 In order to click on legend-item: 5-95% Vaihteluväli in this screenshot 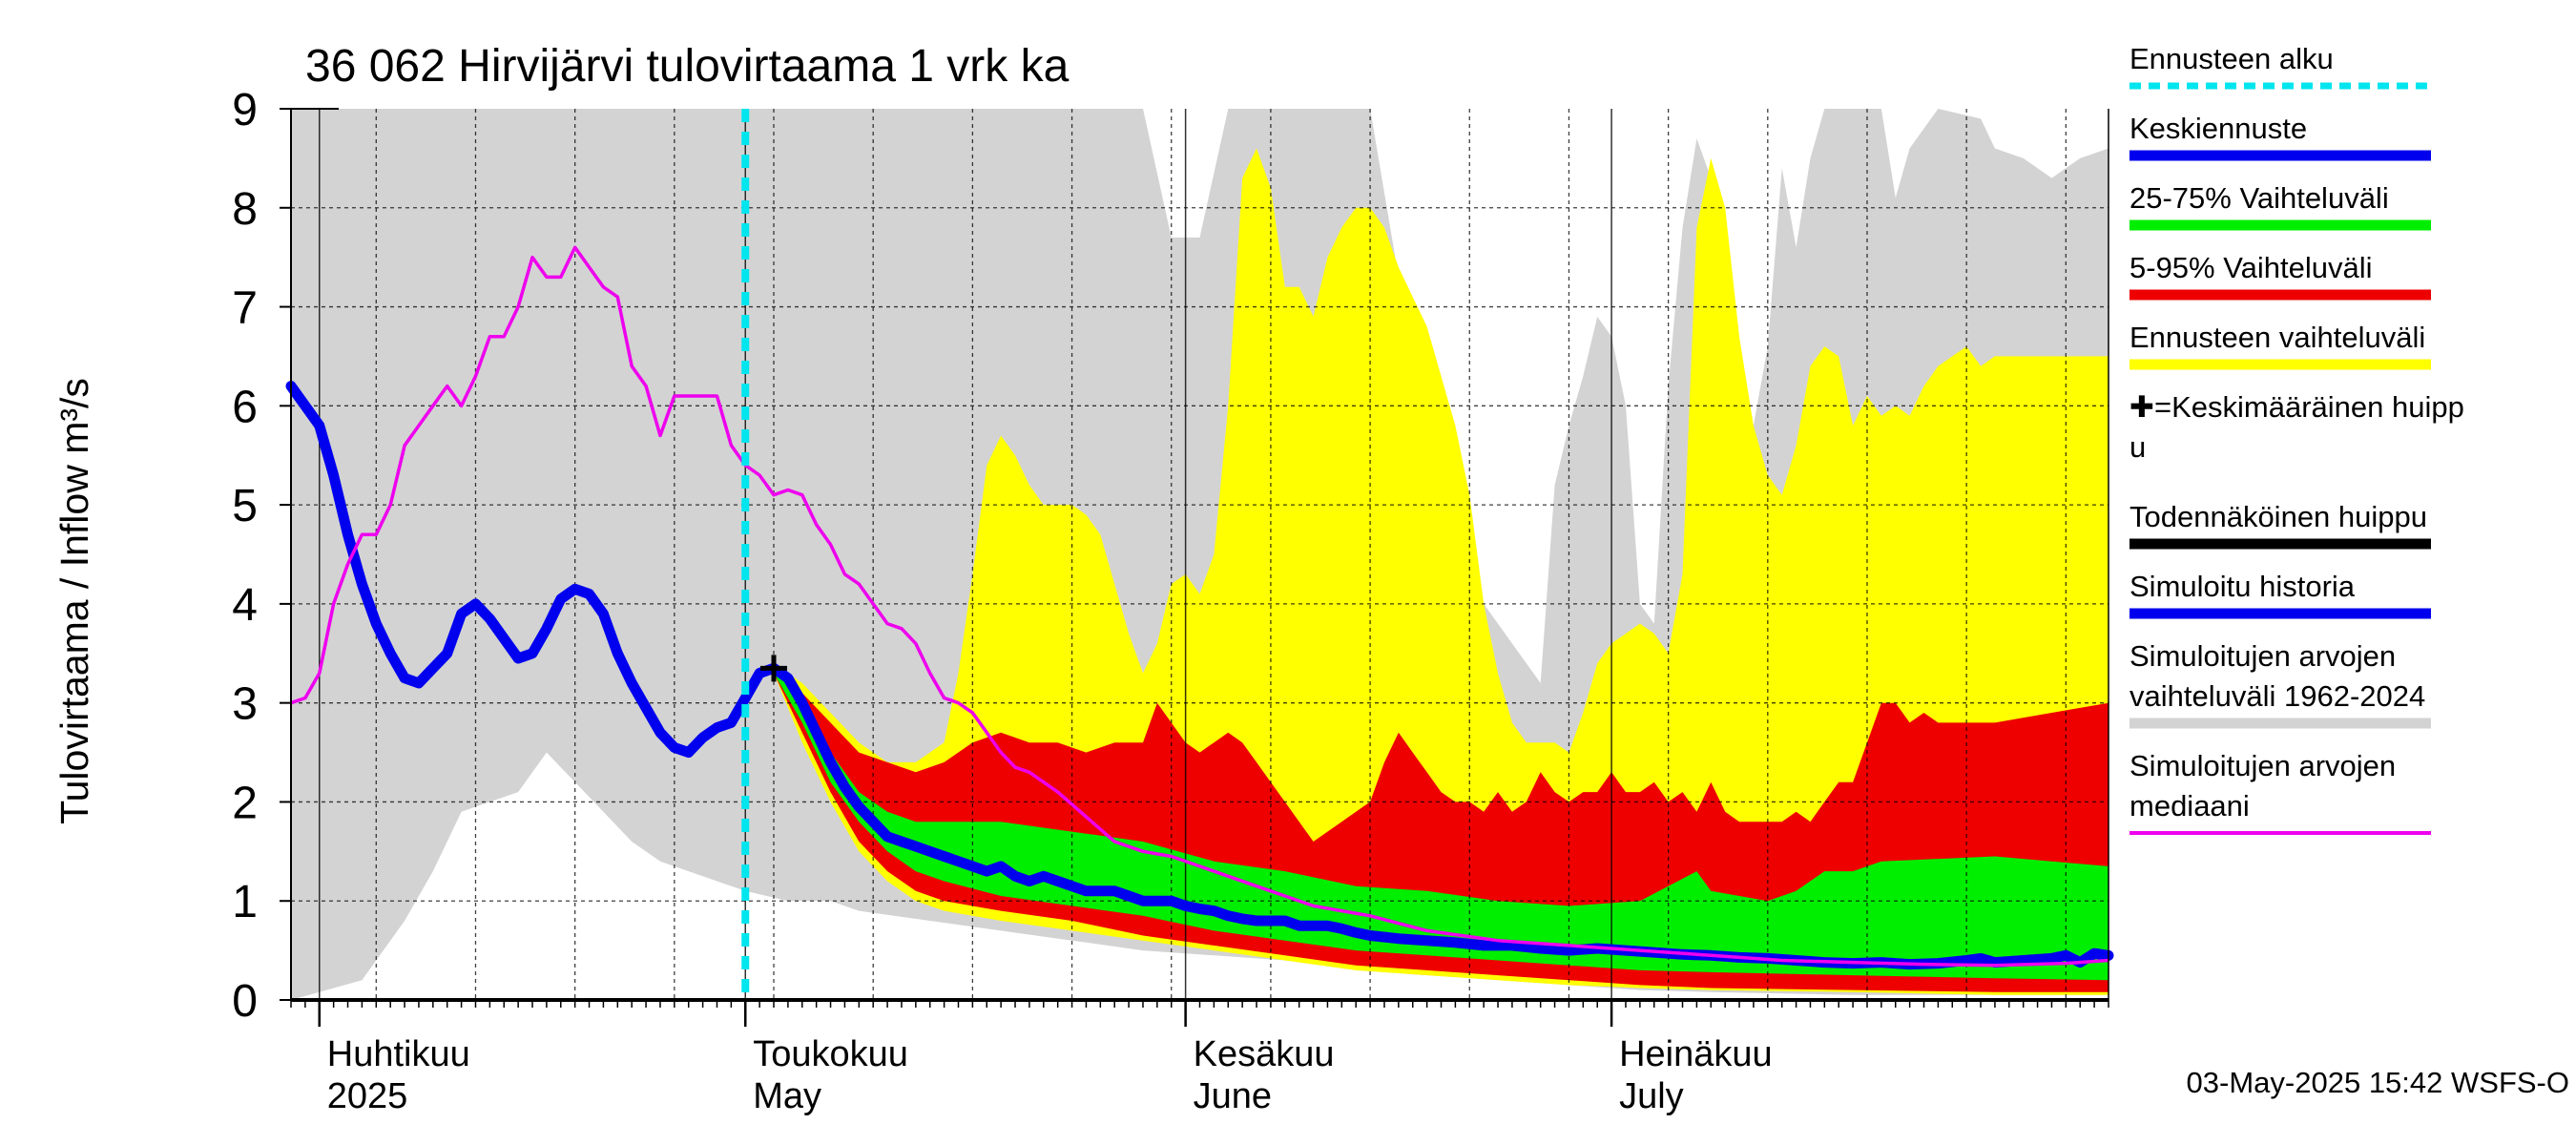, I will do `click(2280, 276)`.